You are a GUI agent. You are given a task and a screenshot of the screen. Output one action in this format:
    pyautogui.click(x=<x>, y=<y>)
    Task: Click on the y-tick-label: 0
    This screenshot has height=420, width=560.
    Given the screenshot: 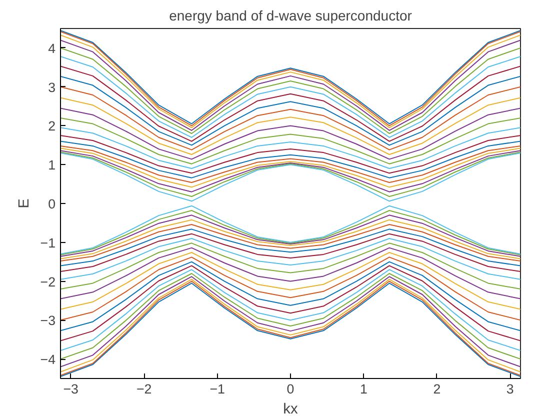 What is the action you would take?
    pyautogui.click(x=52, y=204)
    